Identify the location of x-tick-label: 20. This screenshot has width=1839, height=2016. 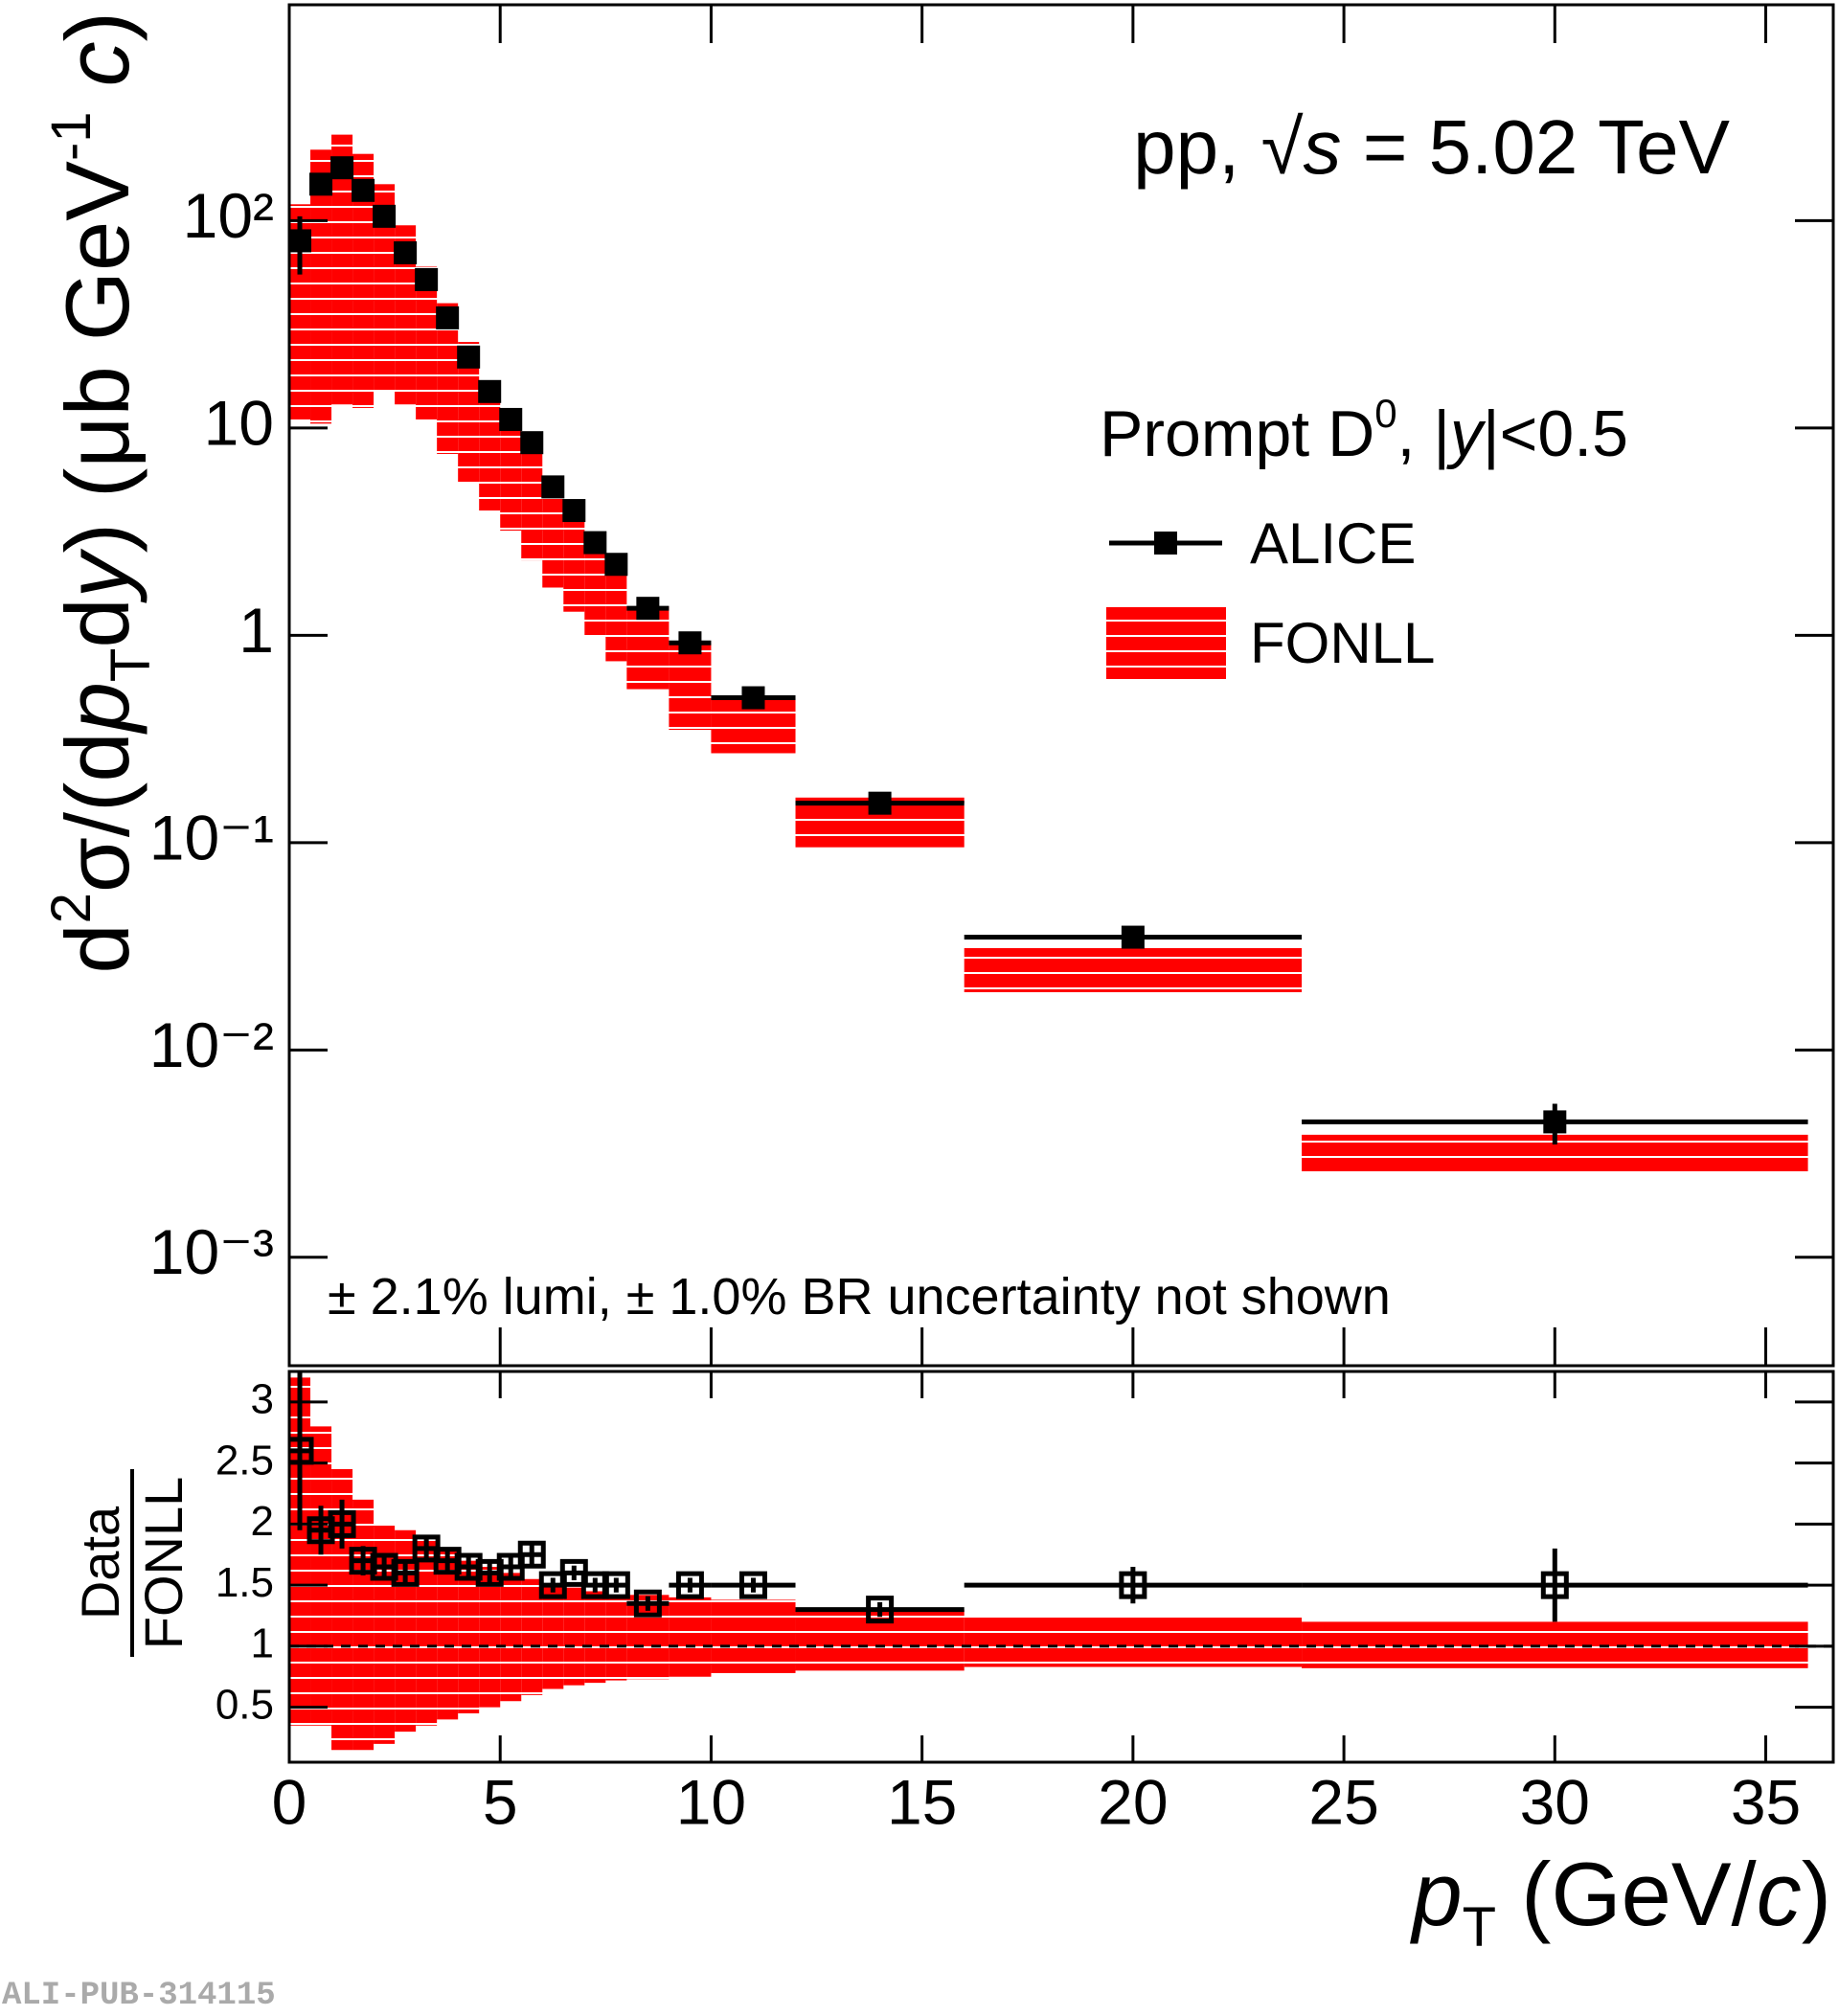
(1133, 1801).